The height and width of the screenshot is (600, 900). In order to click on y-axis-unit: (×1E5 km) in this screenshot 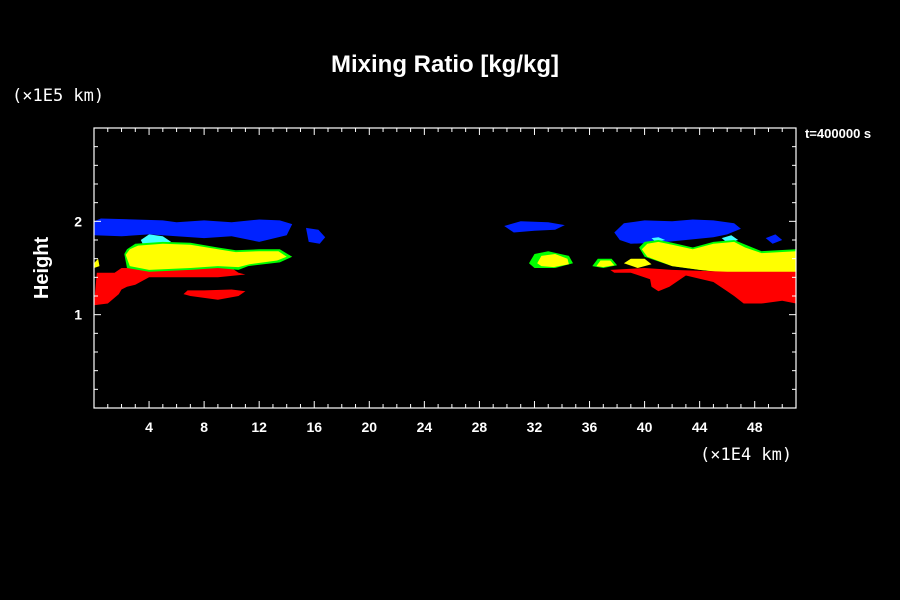, I will do `click(58, 96)`.